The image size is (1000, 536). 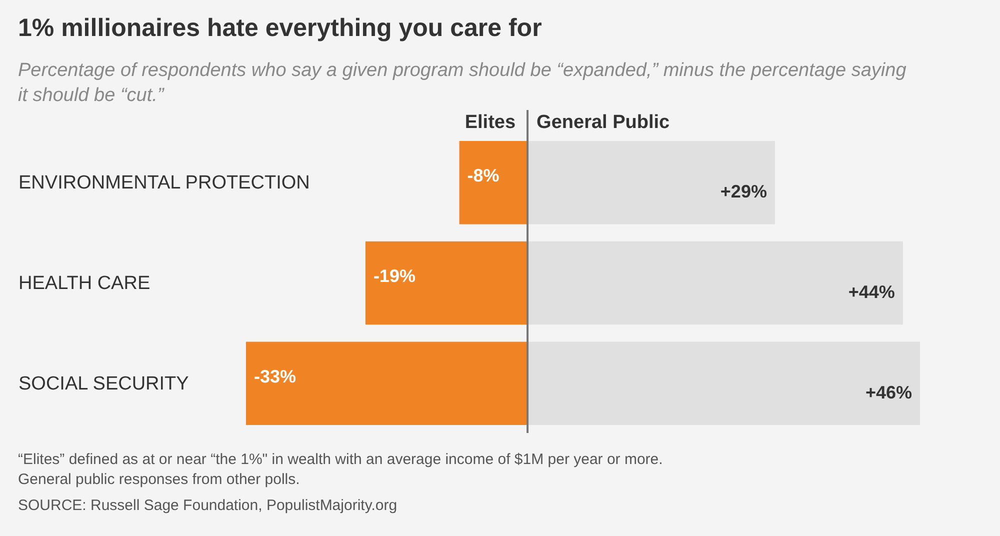 What do you see at coordinates (463, 83) in the screenshot?
I see `chart-subtitle: Percentage of respondents who say a given program should be “expanded,” minus the percentage saying it should be “cut.”` at bounding box center [463, 83].